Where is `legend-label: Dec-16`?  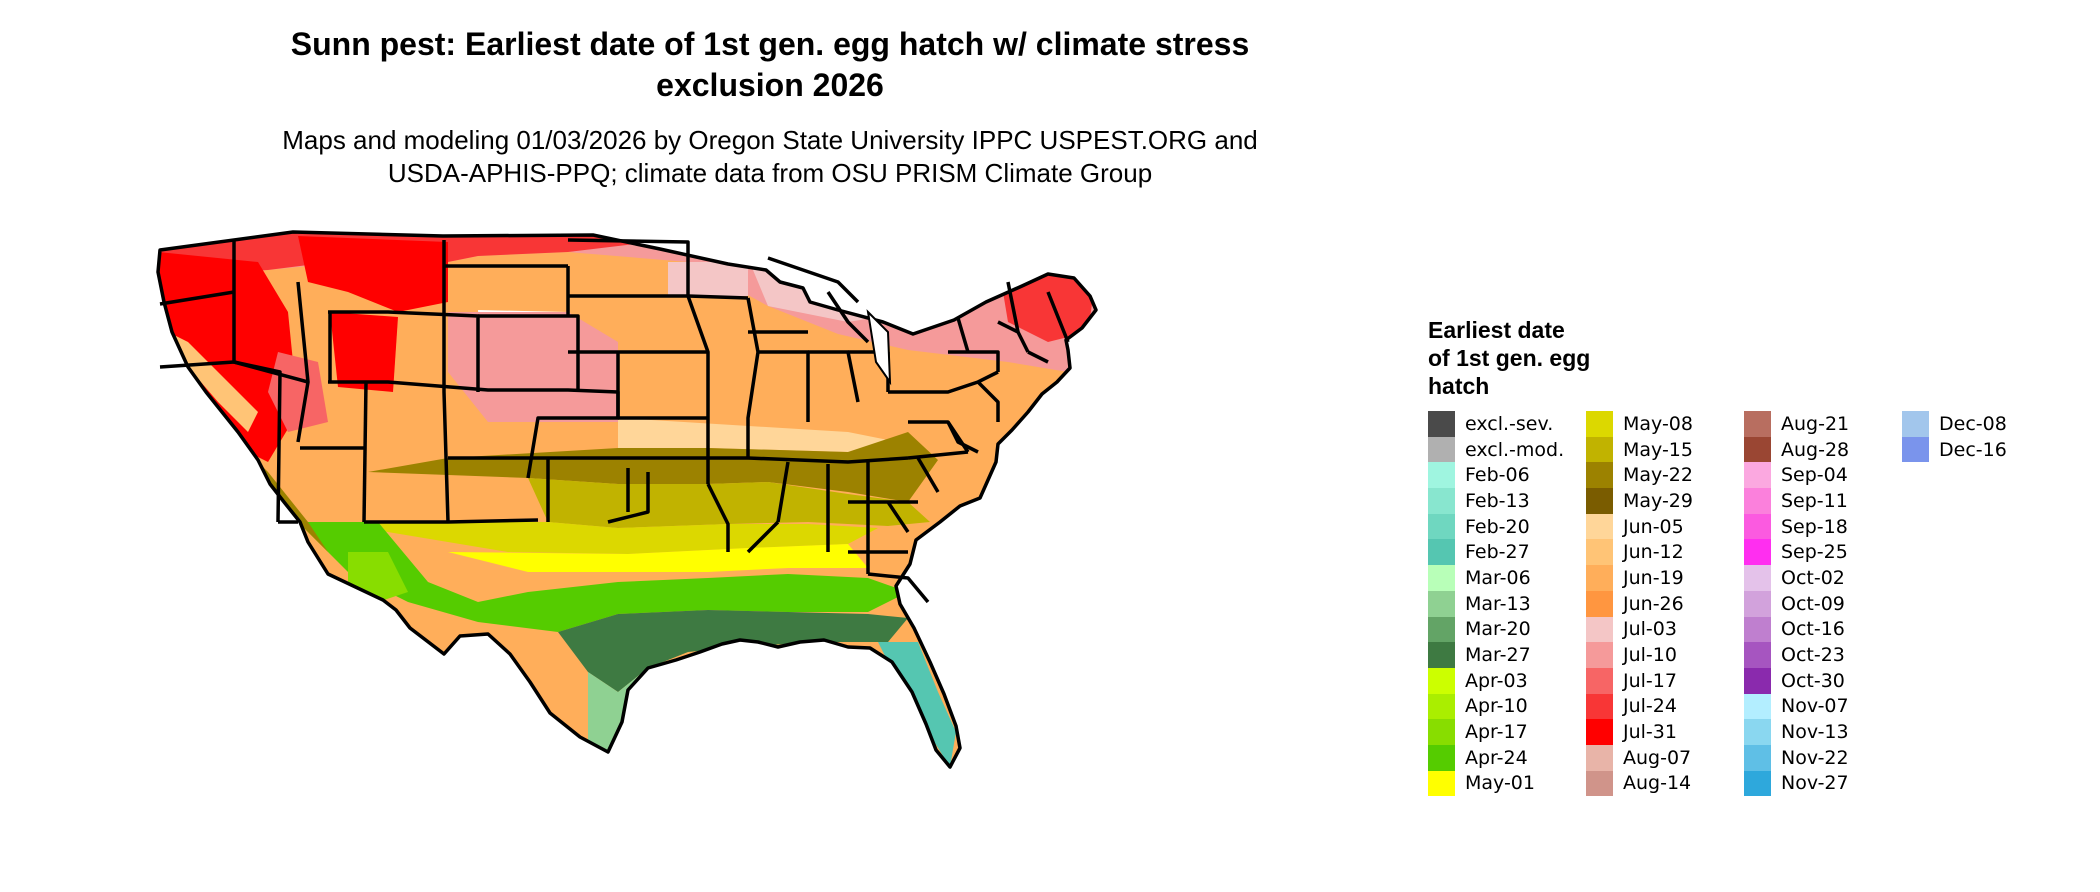
legend-label: Dec-16 is located at coordinates (1973, 449).